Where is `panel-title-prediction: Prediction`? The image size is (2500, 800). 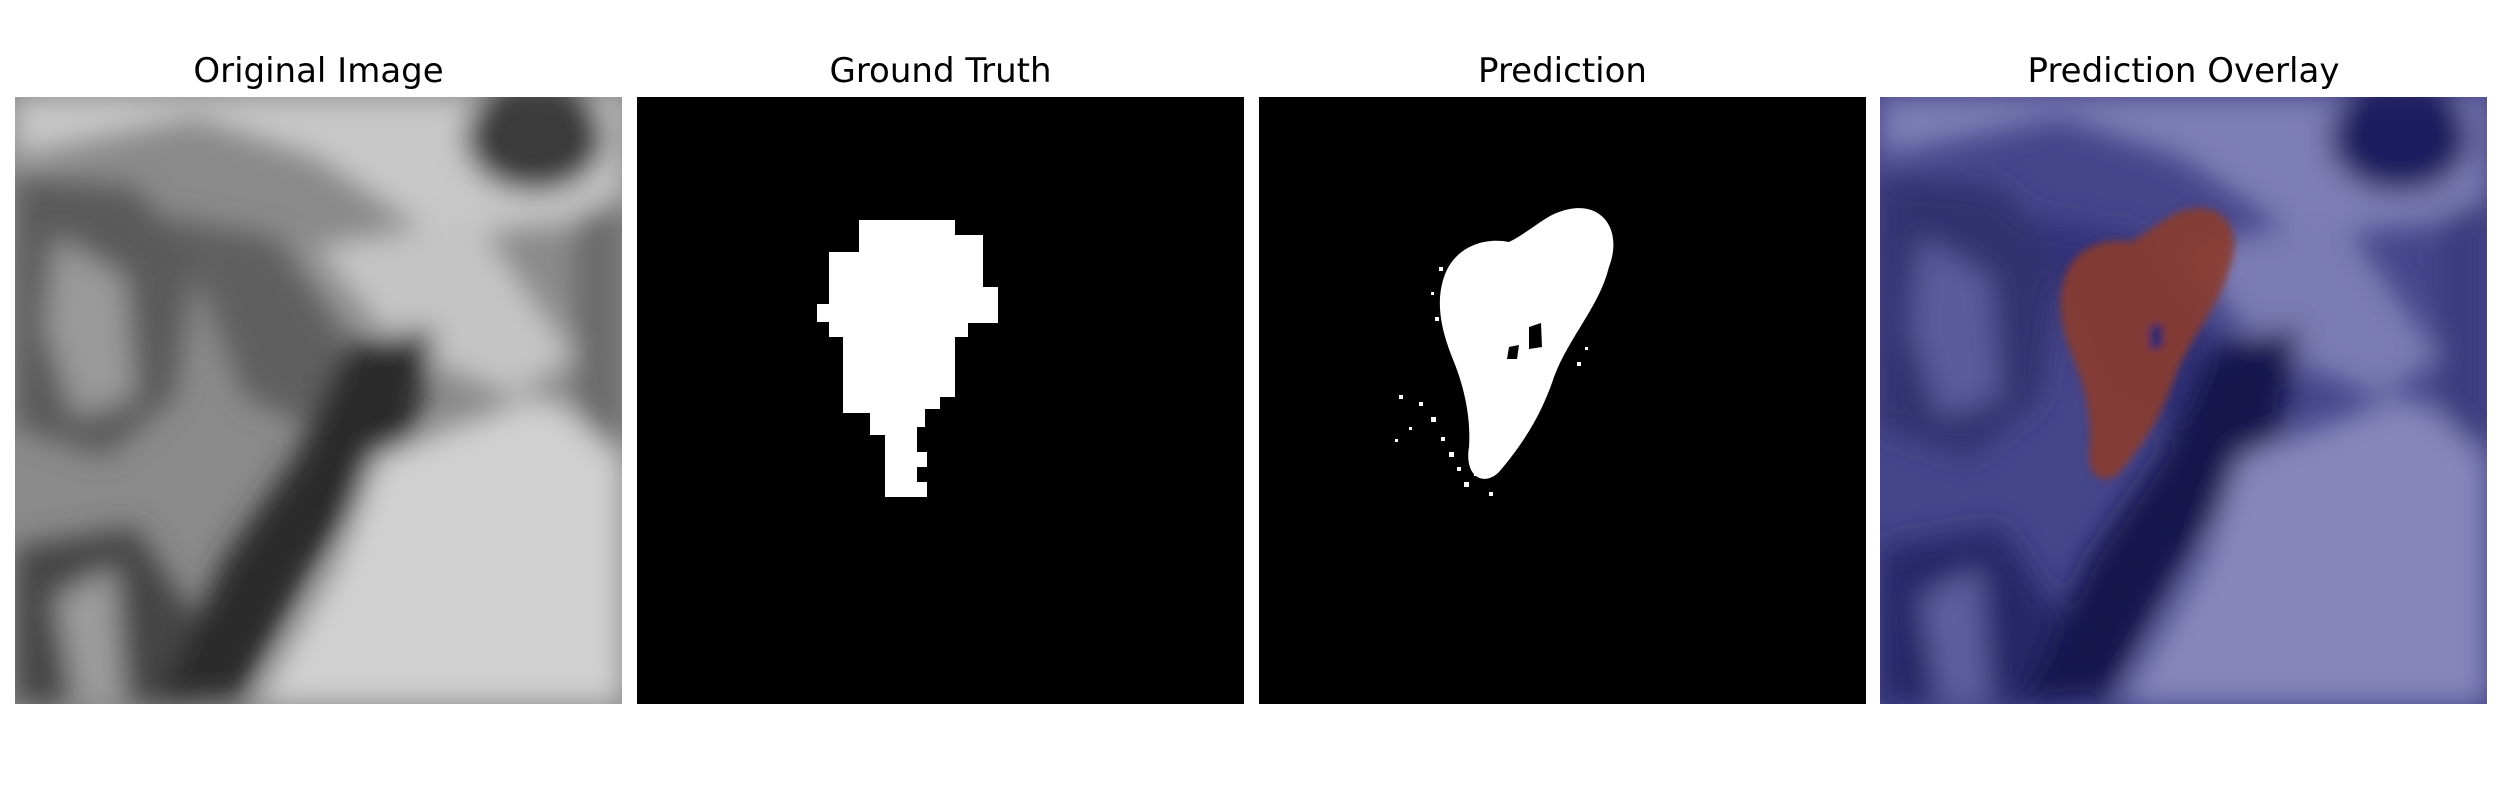
panel-title-prediction: Prediction is located at coordinates (1562, 71).